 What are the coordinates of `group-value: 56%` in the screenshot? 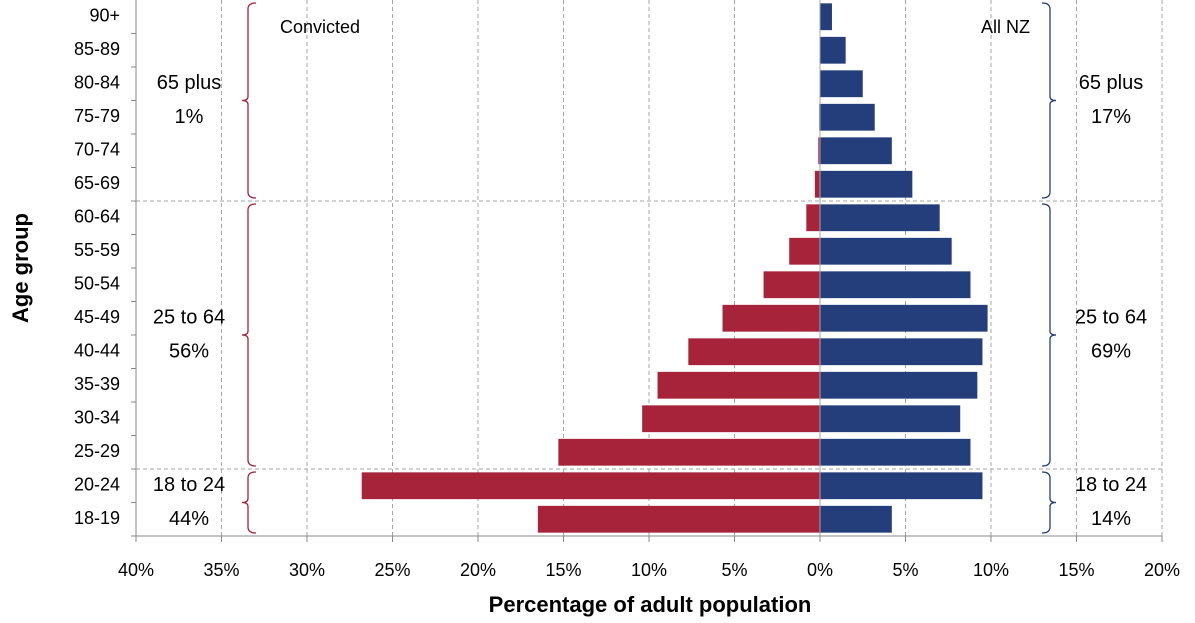 It's located at (189, 351).